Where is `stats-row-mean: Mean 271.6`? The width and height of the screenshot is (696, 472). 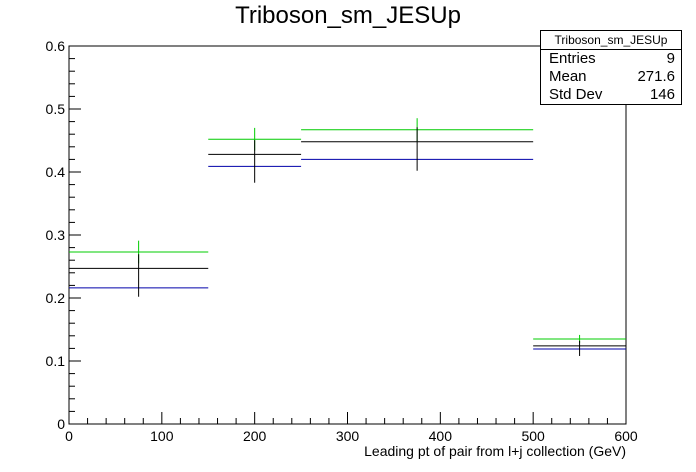 stats-row-mean: Mean 271.6 is located at coordinates (611, 77).